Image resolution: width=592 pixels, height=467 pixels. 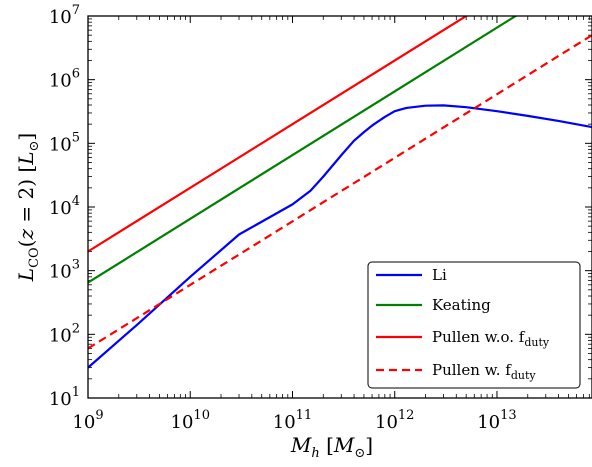 What do you see at coordinates (64, 270) in the screenshot?
I see `y-tick-label: 10³` at bounding box center [64, 270].